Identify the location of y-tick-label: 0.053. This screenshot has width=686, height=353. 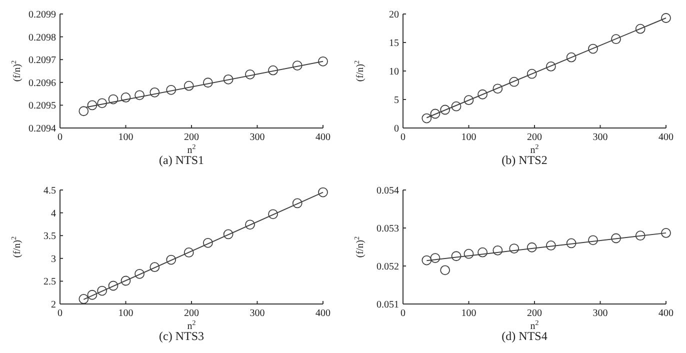
(387, 229).